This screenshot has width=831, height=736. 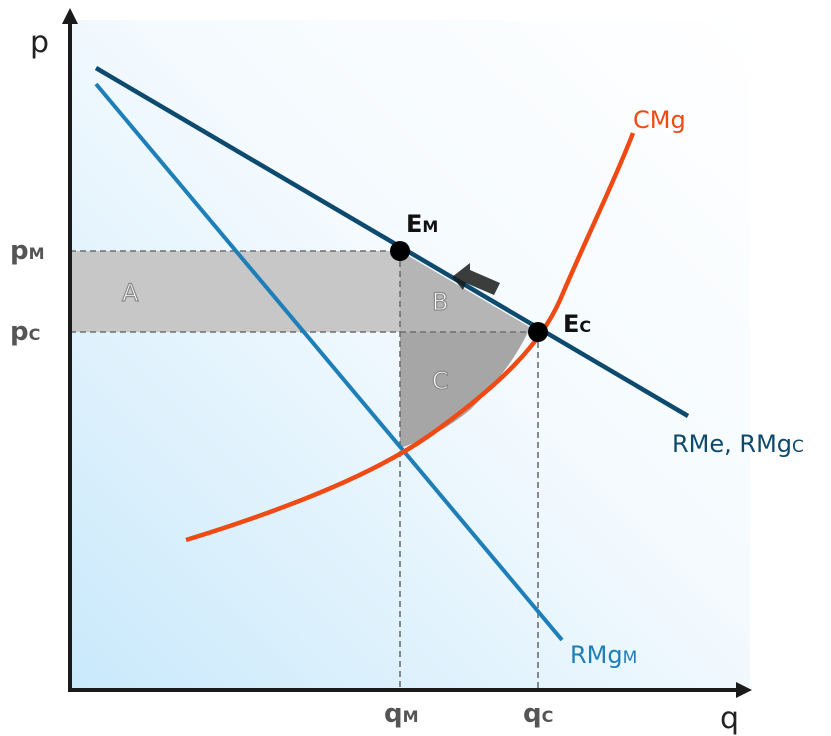 I want to click on tick-qm-sub: M, so click(x=411, y=716).